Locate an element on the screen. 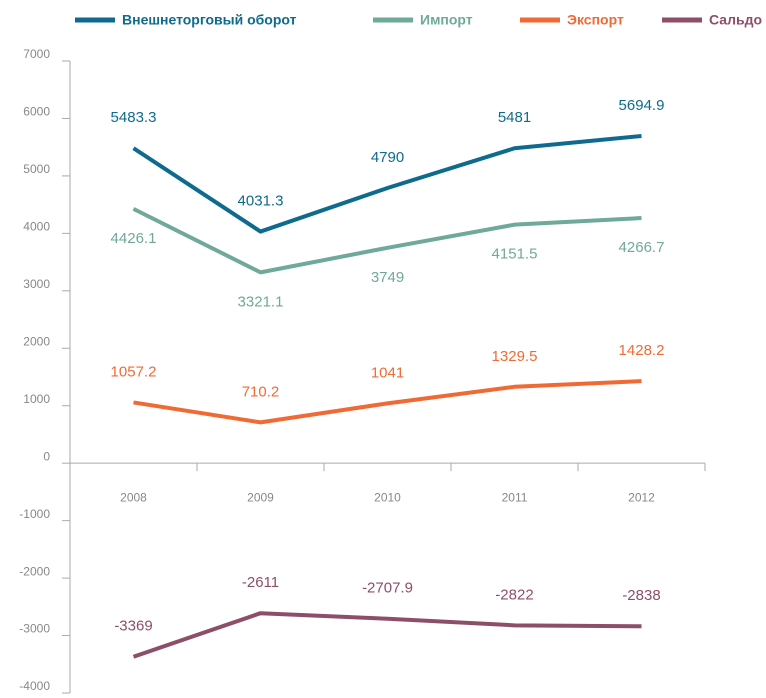 Image resolution: width=766 pixels, height=698 pixels. data-label: 5483.3 is located at coordinates (134, 117).